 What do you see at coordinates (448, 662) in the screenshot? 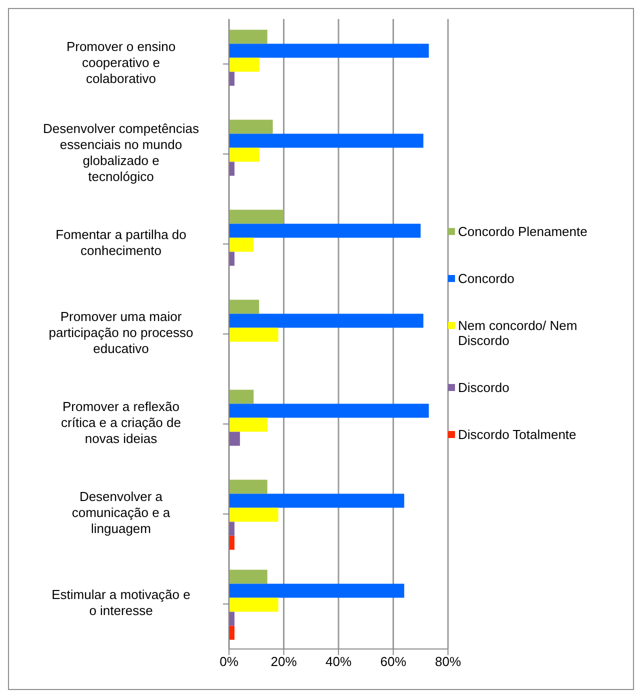
I see `x-tick-label: 80%` at bounding box center [448, 662].